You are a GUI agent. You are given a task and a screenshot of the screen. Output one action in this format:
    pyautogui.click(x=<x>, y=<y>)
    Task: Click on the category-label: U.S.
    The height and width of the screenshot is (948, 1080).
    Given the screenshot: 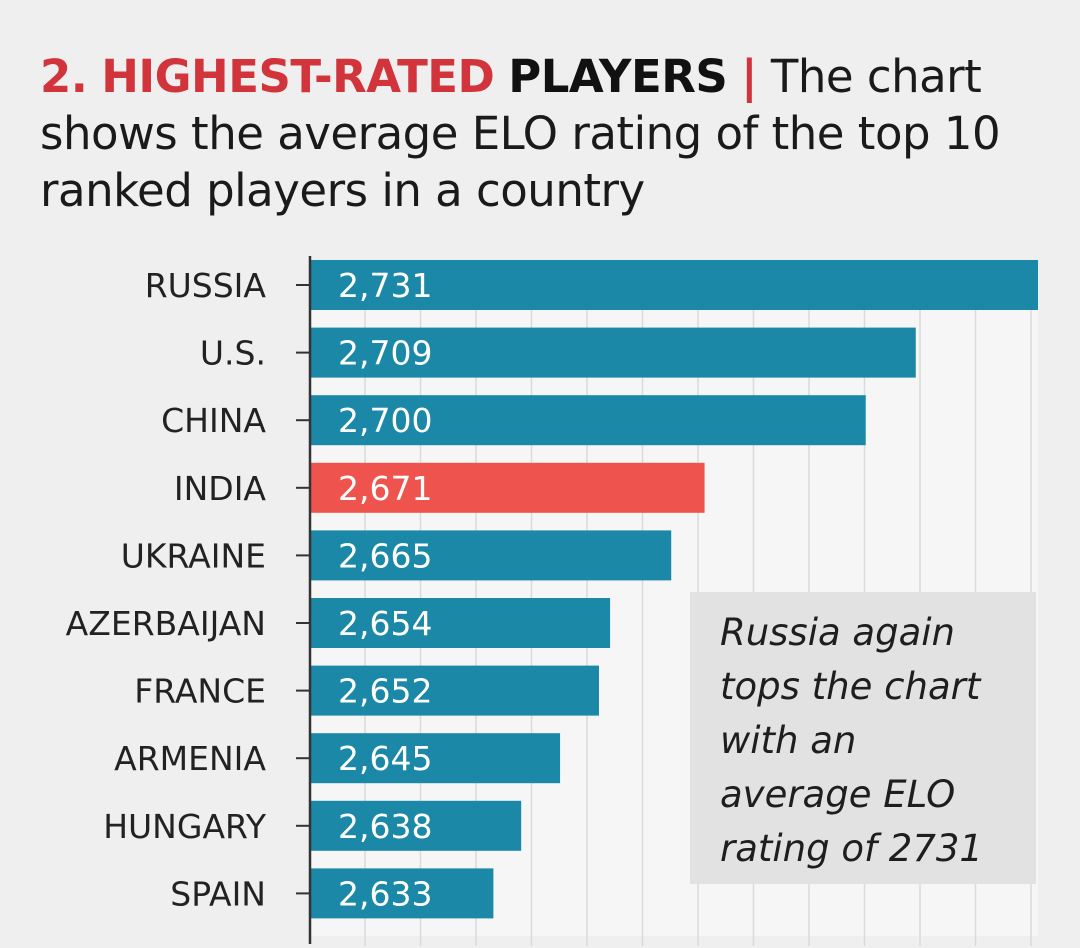 What is the action you would take?
    pyautogui.click(x=233, y=353)
    